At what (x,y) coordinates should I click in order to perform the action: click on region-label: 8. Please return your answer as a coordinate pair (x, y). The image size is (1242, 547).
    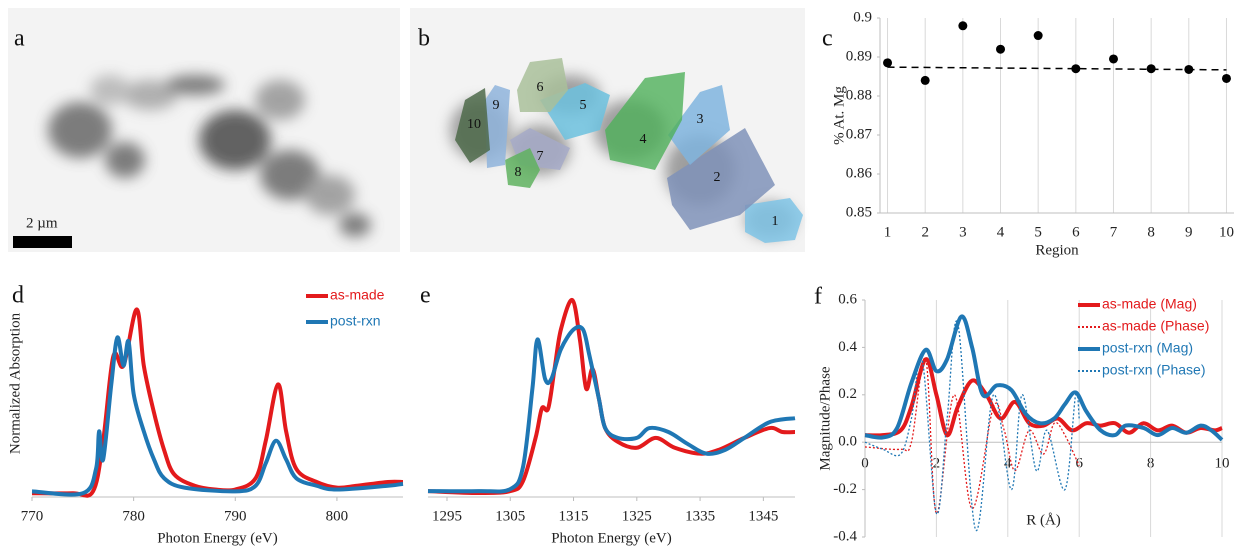
    Looking at the image, I should click on (518, 172).